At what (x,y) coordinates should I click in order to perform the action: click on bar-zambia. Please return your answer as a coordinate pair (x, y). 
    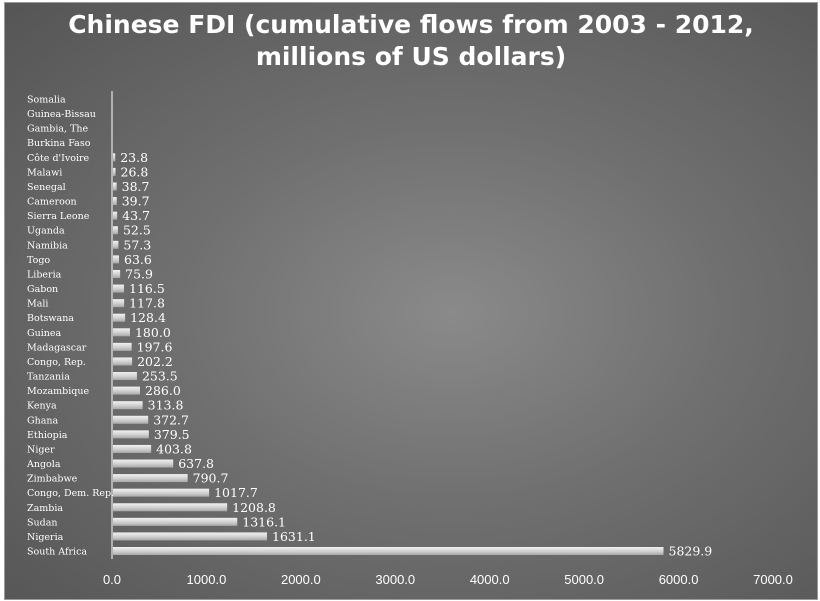
    Looking at the image, I should click on (170, 507).